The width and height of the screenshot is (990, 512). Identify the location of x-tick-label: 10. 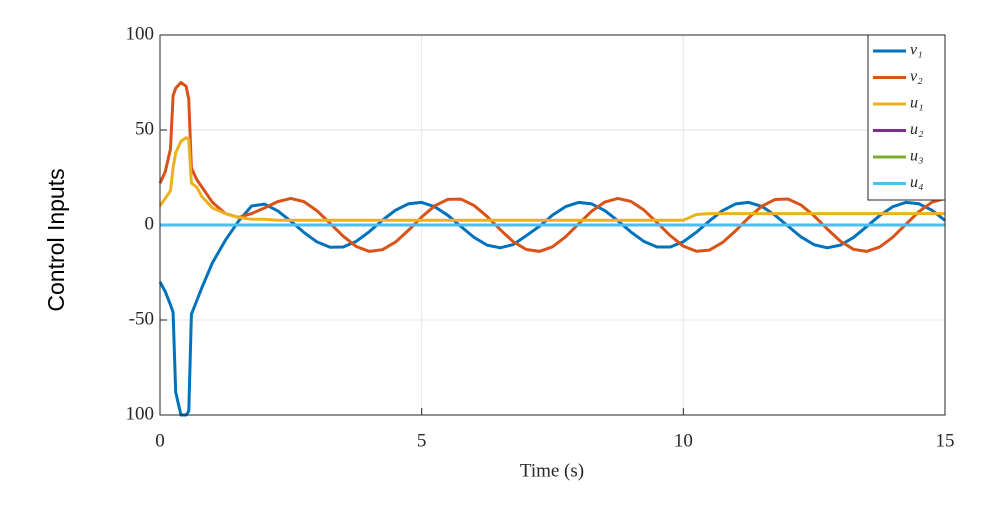
(683, 440).